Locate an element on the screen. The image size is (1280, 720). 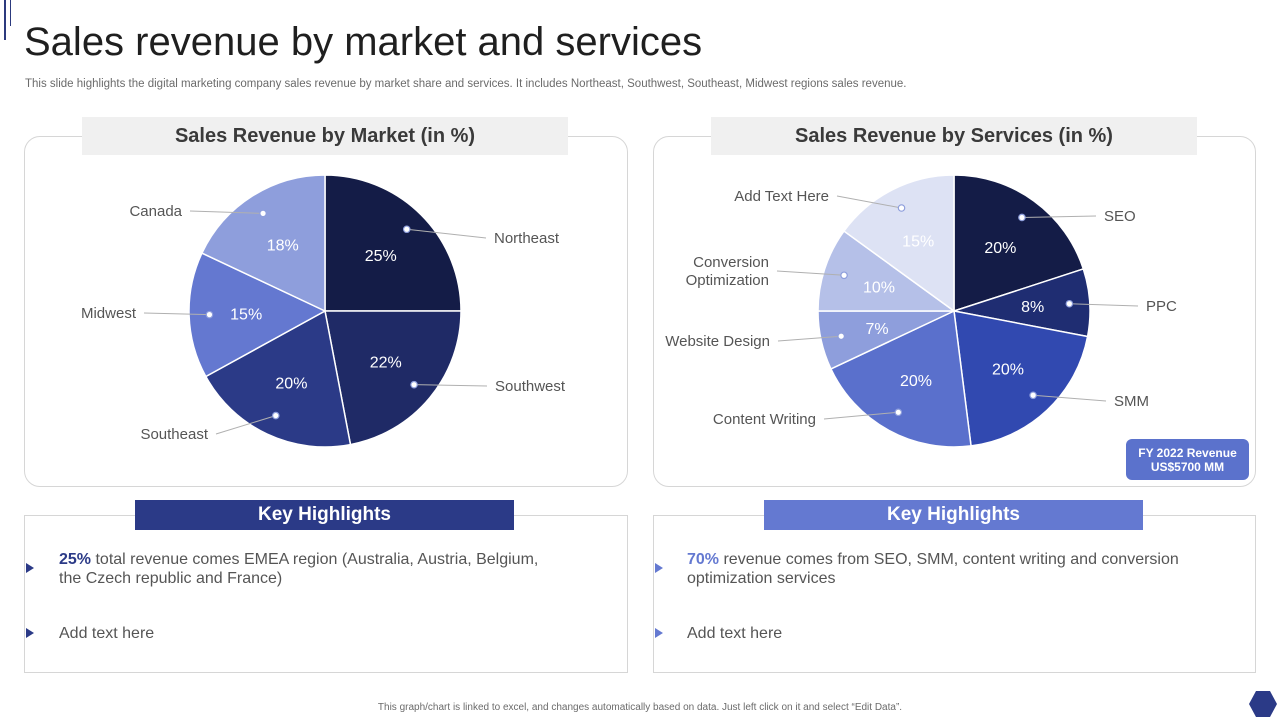
pie-value-label-southwest: 22% is located at coordinates (386, 362).